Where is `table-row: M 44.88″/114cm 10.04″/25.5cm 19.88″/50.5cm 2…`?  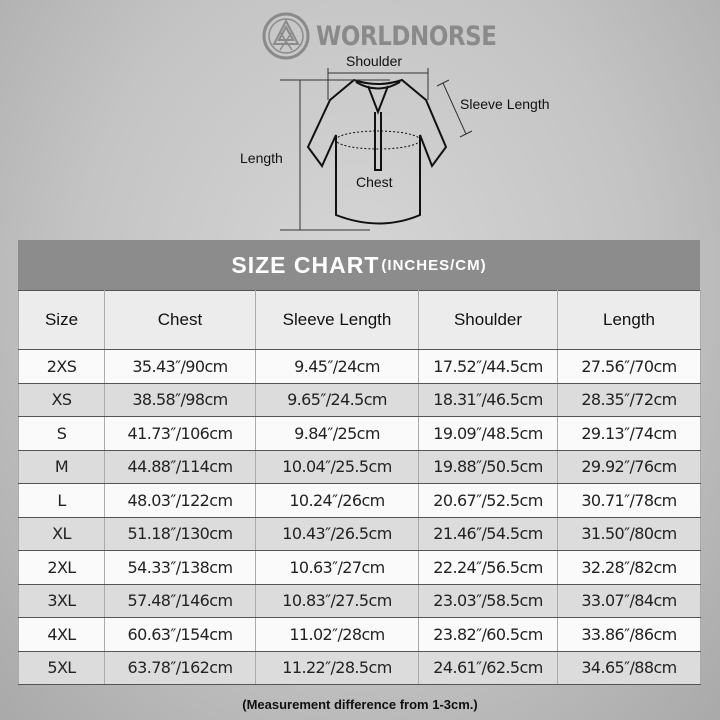
table-row: M 44.88″/114cm 10.04″/25.5cm 19.88″/50.5cm 2… is located at coordinates (359, 466).